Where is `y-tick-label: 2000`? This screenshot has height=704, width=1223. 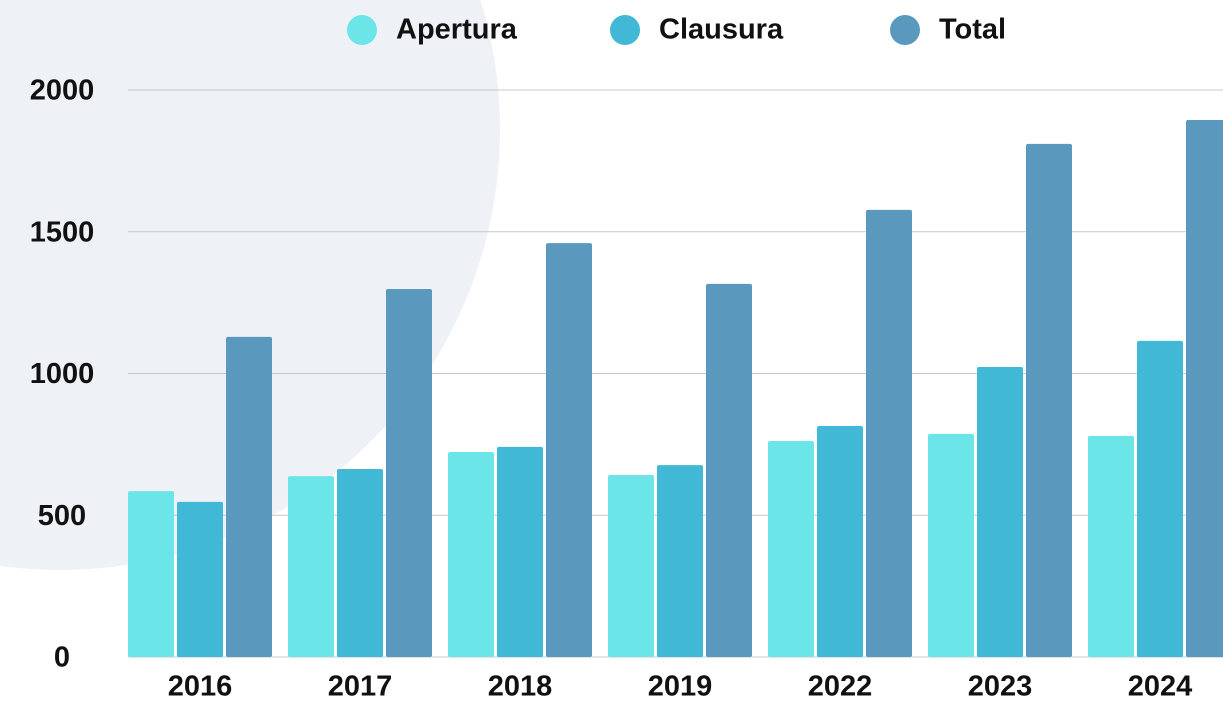
y-tick-label: 2000 is located at coordinates (62, 91).